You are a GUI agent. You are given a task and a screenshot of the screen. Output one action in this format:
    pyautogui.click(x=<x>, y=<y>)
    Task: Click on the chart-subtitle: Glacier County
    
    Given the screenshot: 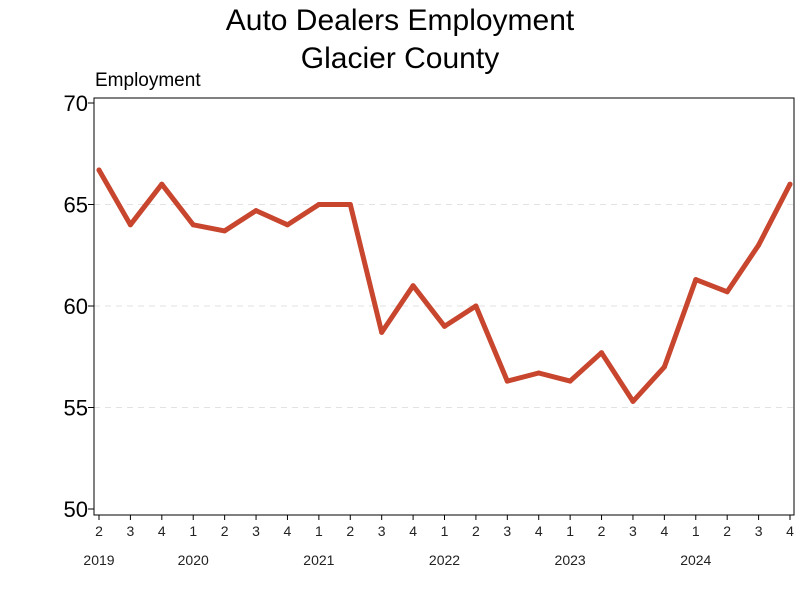 What is the action you would take?
    pyautogui.click(x=400, y=58)
    